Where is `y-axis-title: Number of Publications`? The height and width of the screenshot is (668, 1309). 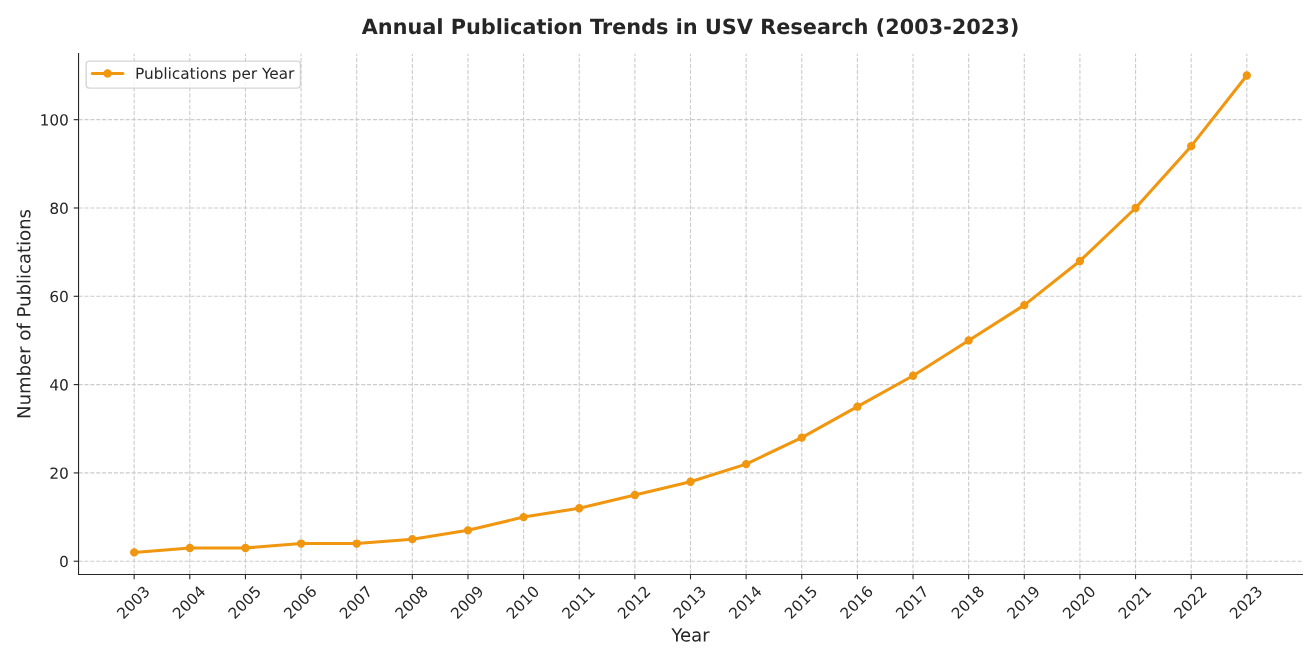
y-axis-title: Number of Publications is located at coordinates (23, 313).